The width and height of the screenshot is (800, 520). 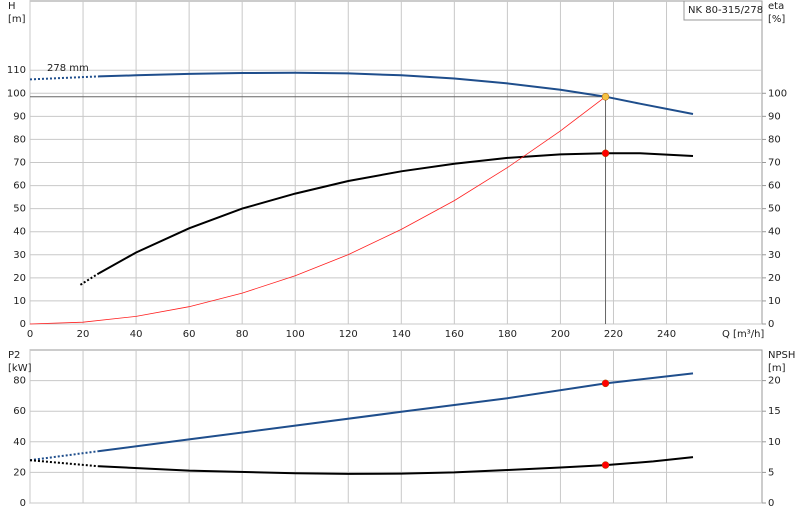 I want to click on x-tick-label: 0, so click(x=30, y=334).